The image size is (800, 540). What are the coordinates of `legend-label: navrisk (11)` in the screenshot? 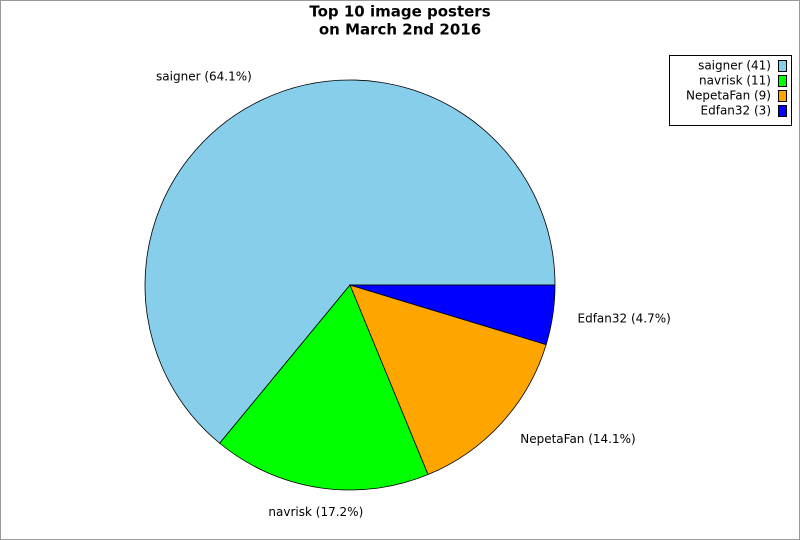 It's located at (735, 81).